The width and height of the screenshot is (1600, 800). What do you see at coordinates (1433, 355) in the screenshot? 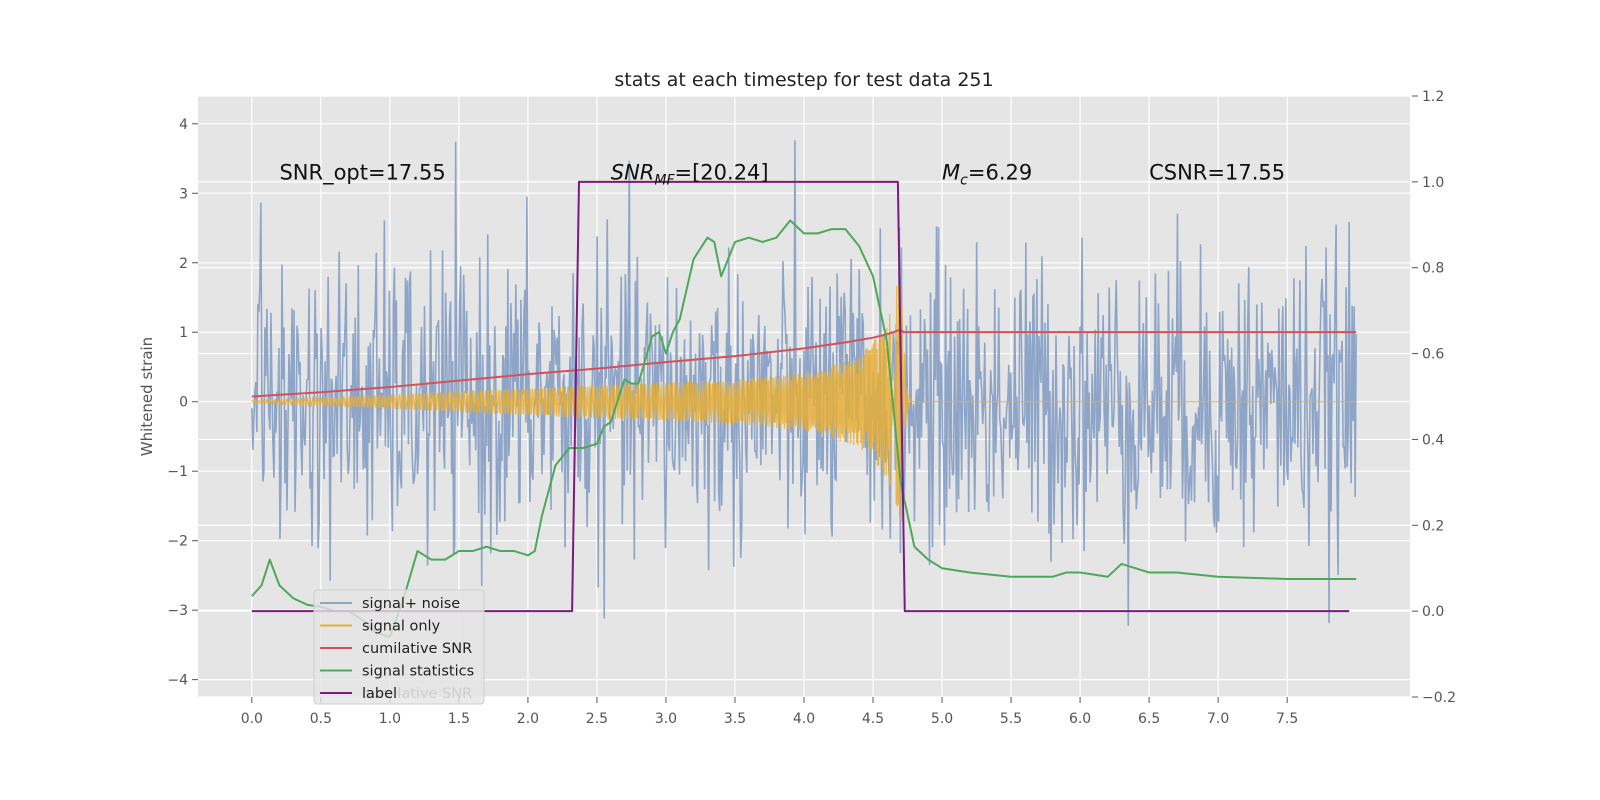
I see `y2-tick-label: 0.6` at bounding box center [1433, 355].